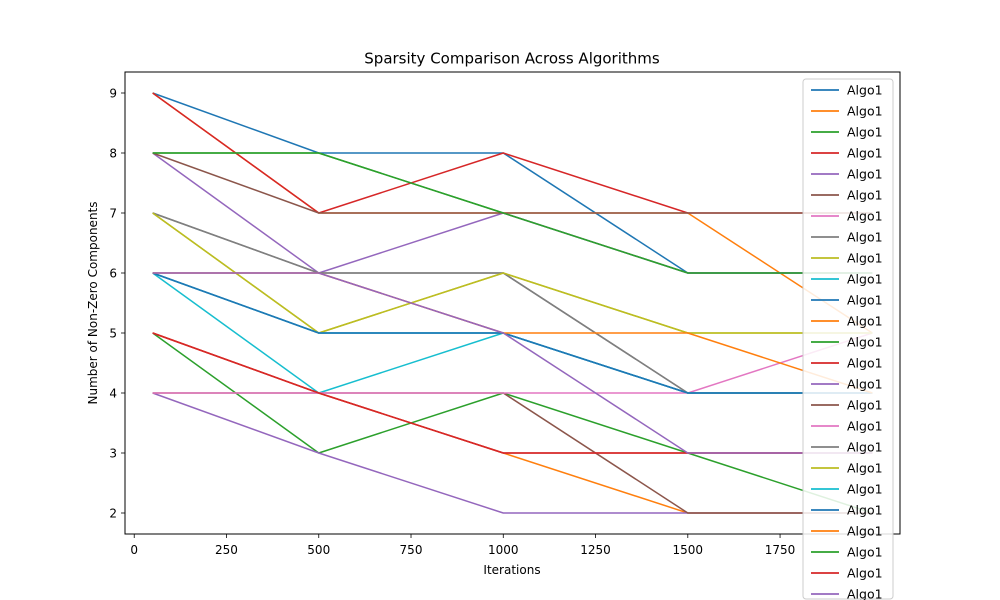 This screenshot has height=600, width=1000. Describe the element at coordinates (113, 394) in the screenshot. I see `y-tick-label: 4` at that location.